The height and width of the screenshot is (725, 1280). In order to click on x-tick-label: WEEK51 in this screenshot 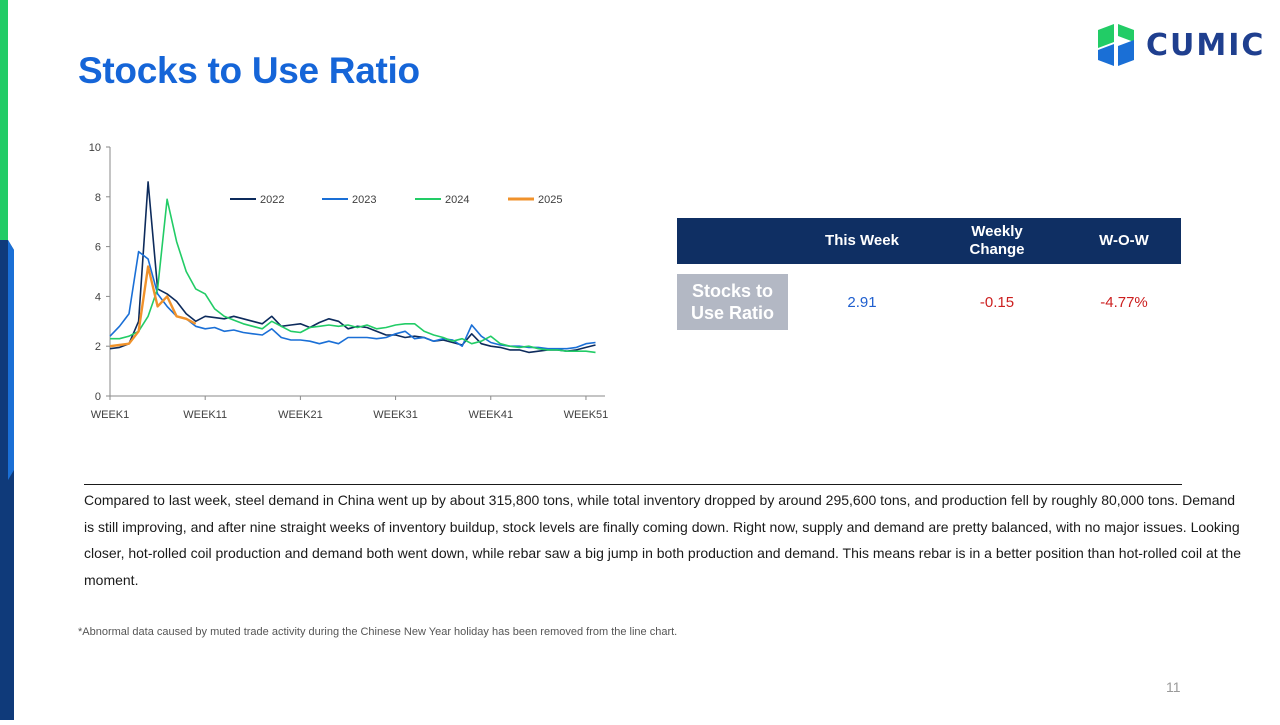, I will do `click(586, 415)`.